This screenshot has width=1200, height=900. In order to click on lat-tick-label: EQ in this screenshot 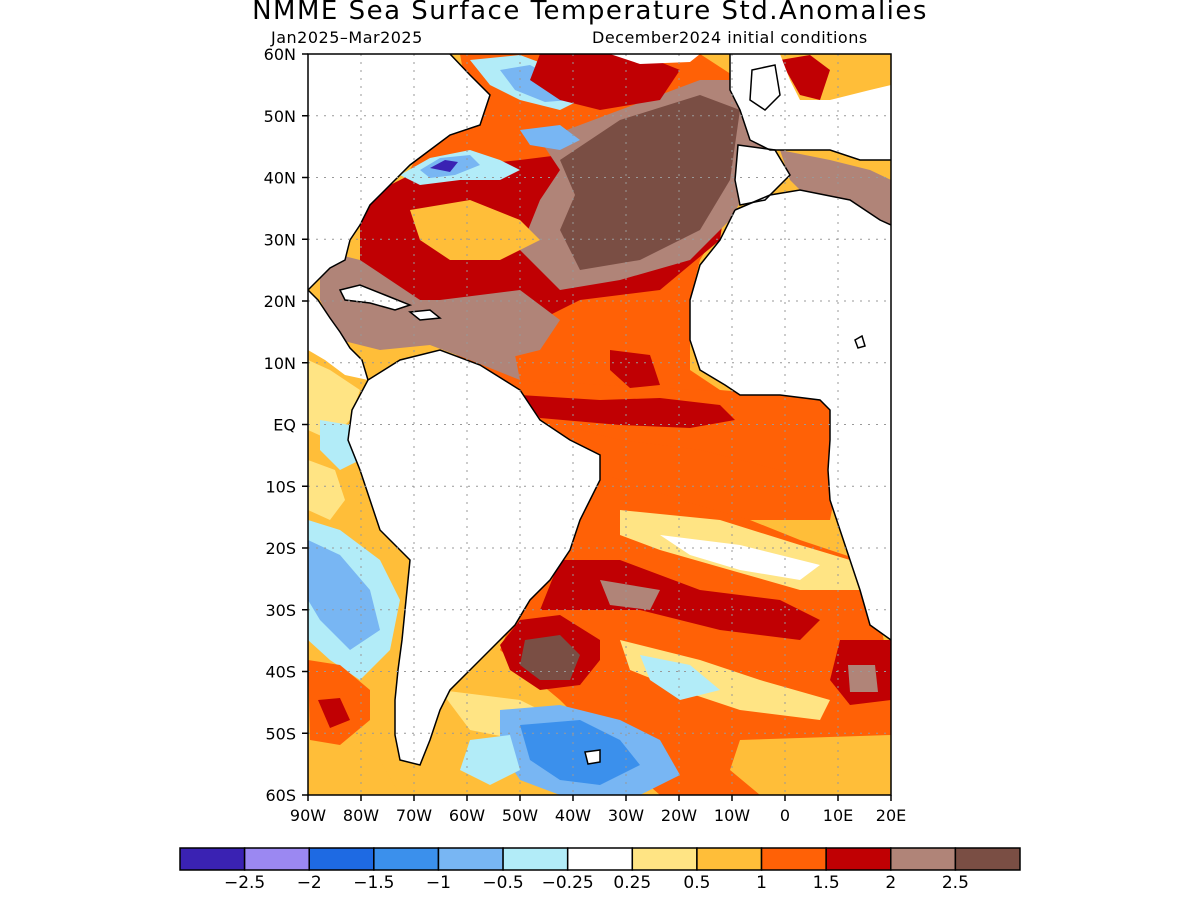, I will do `click(284, 425)`.